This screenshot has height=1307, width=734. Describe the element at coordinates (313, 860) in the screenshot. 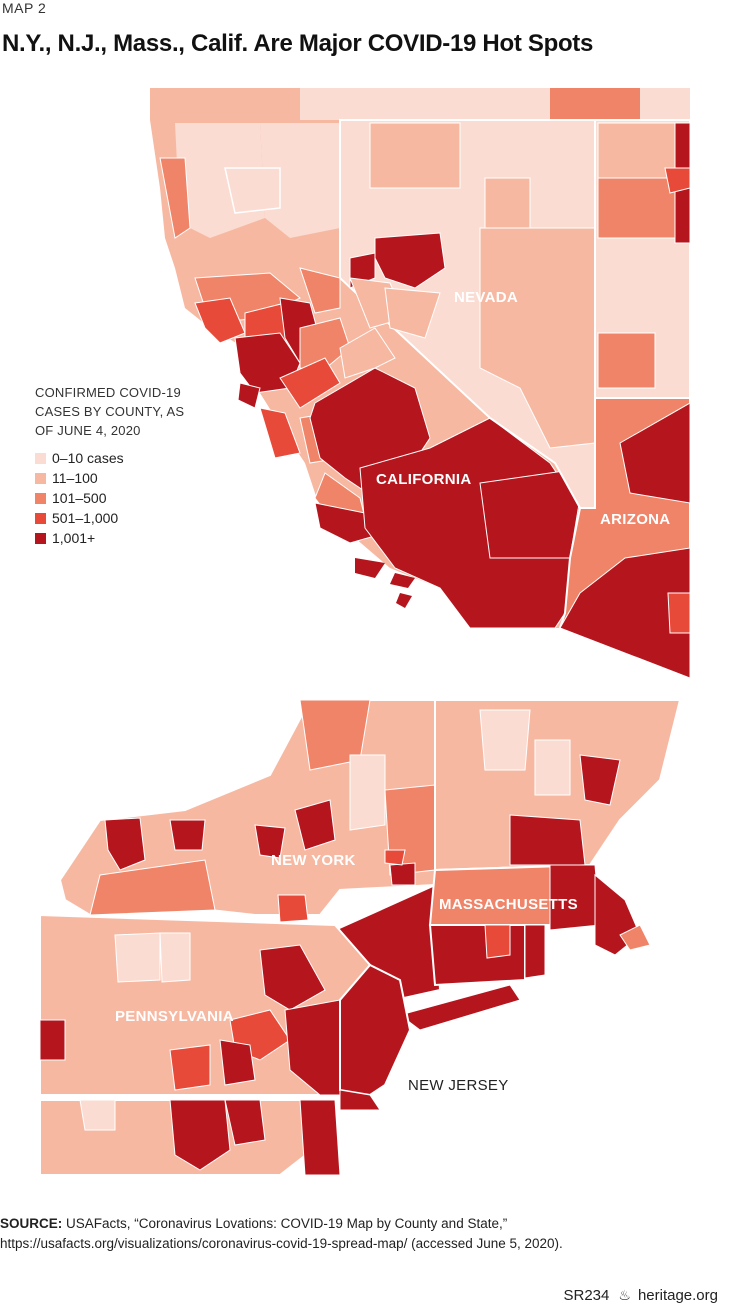

I see `label-new-york: NEW YORK` at that location.